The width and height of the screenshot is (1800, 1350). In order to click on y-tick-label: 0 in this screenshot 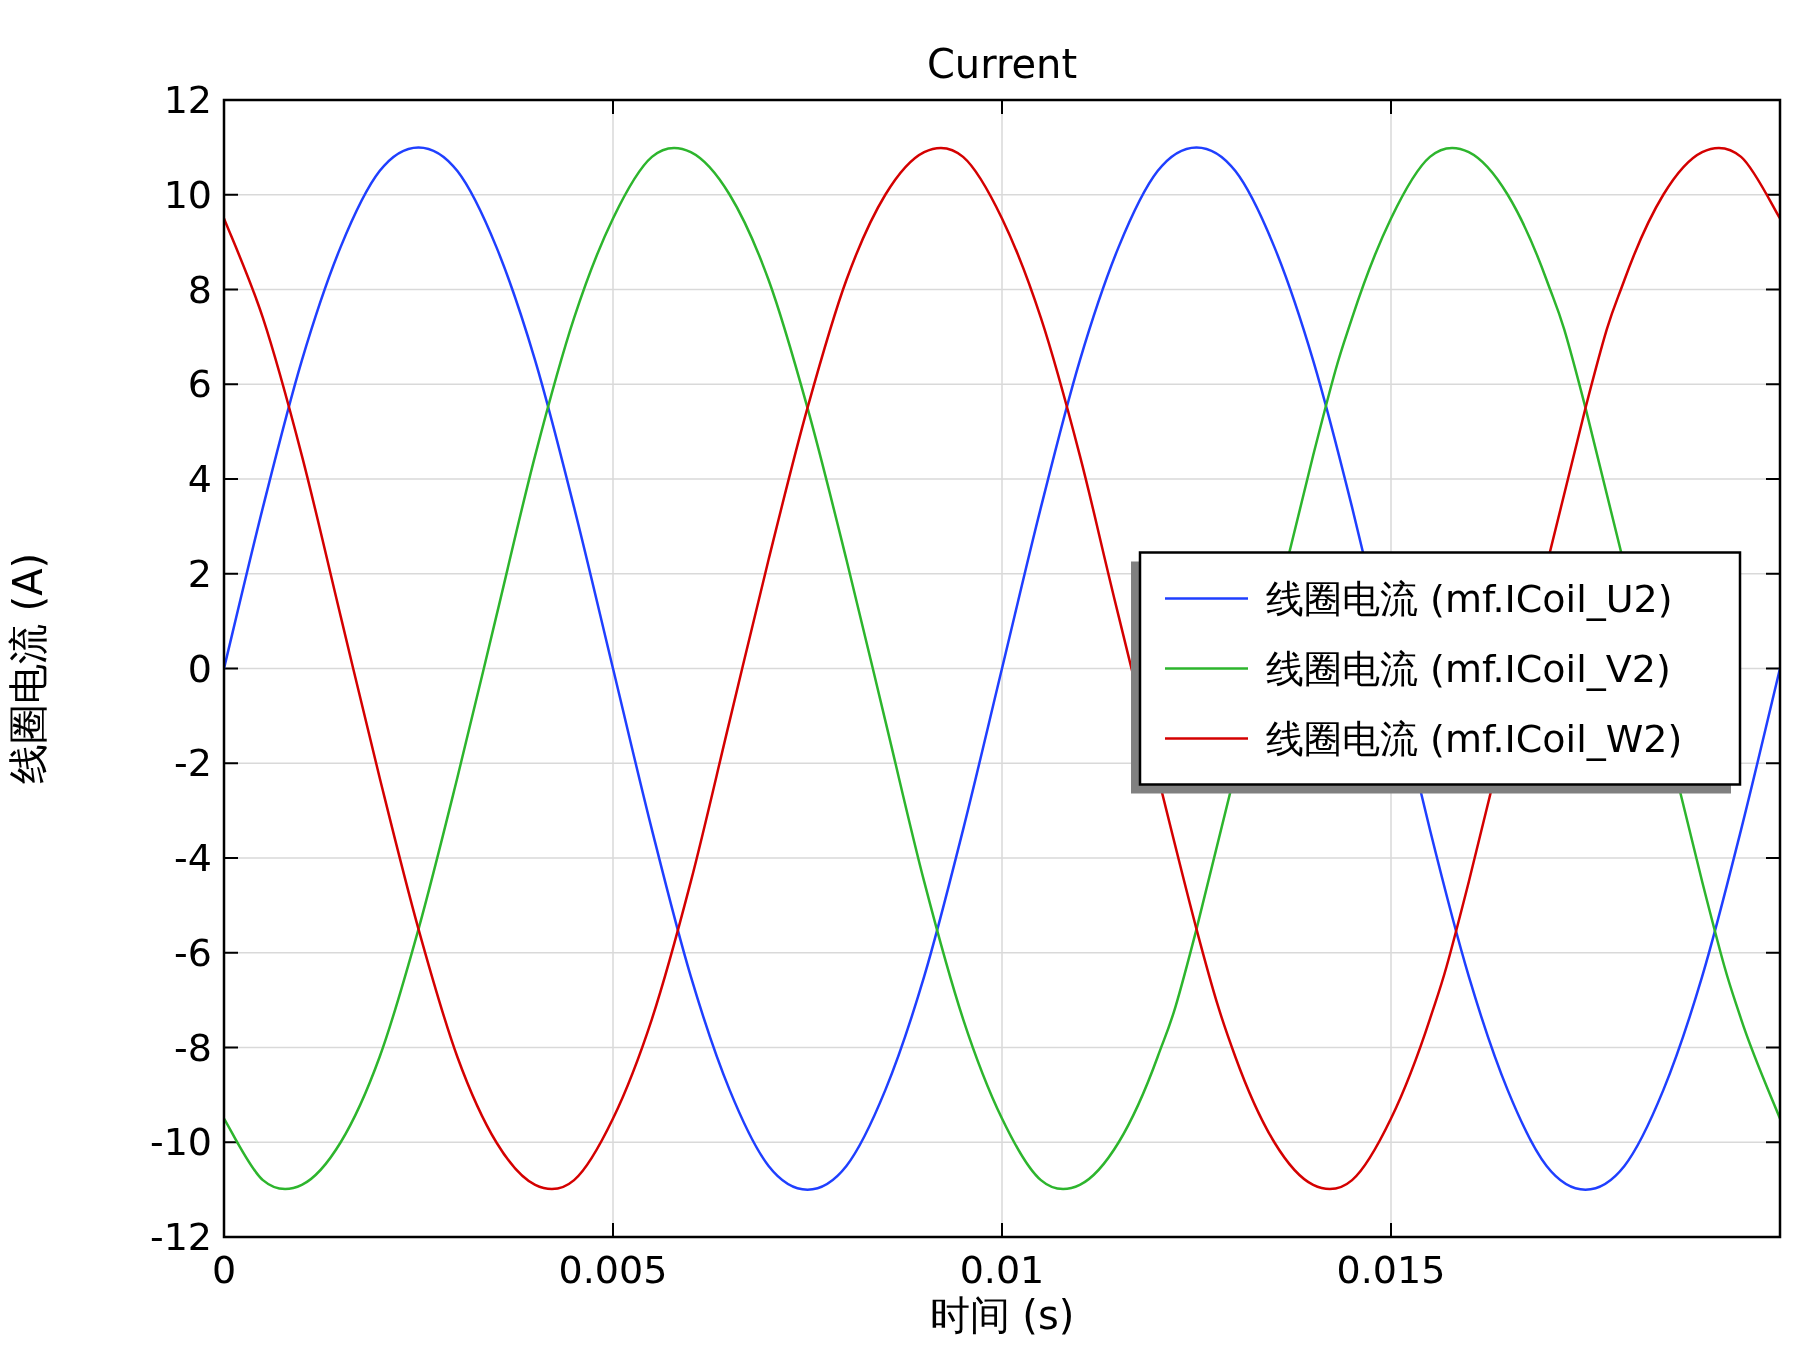, I will do `click(199, 668)`.